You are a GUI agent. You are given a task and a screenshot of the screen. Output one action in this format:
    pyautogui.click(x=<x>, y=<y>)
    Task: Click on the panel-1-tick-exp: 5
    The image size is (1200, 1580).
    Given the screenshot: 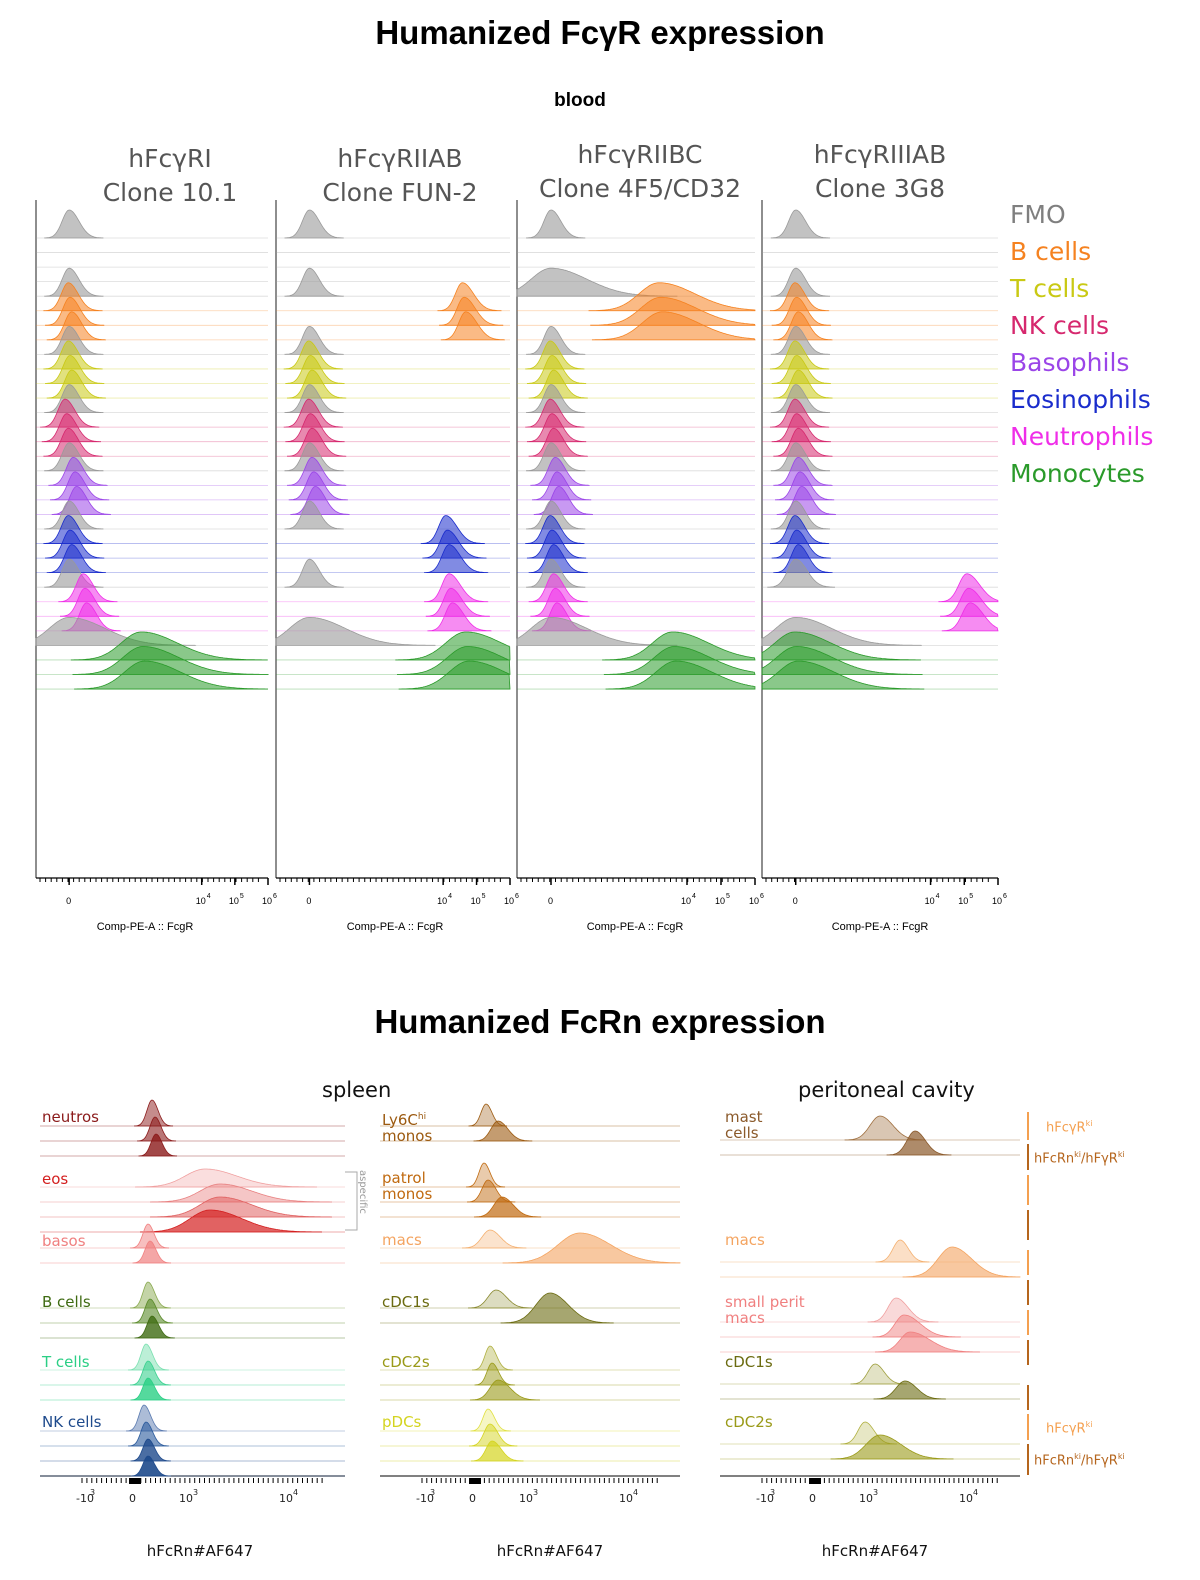 What is the action you would take?
    pyautogui.click(x=242, y=896)
    